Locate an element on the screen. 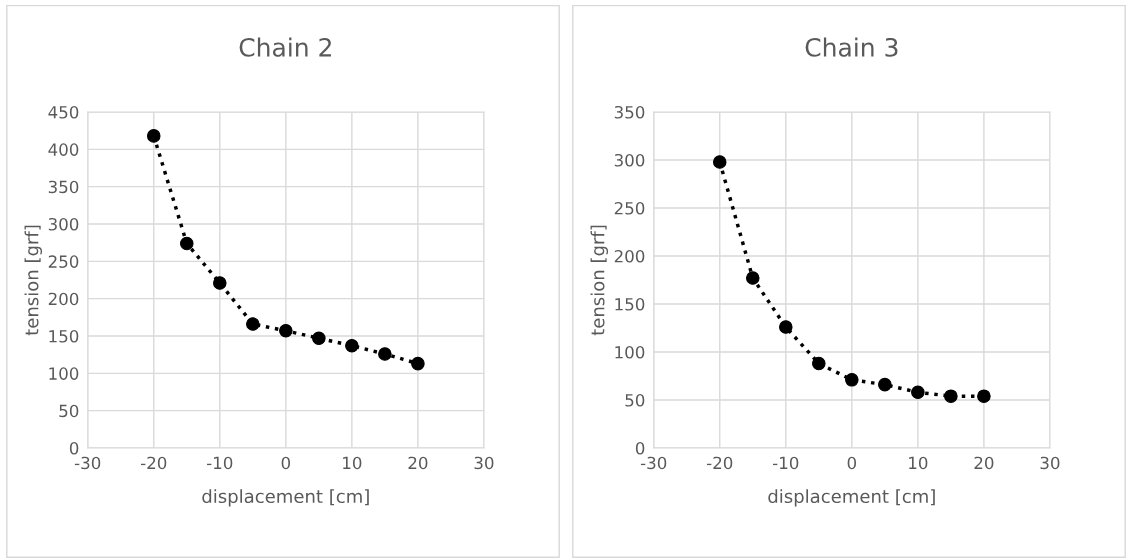 This screenshot has height=560, width=1132. chart-title: Chain 3 is located at coordinates (851, 47).